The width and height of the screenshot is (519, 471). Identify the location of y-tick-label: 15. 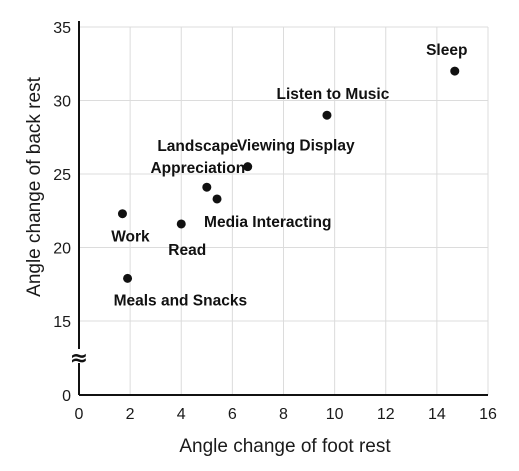
(62, 322).